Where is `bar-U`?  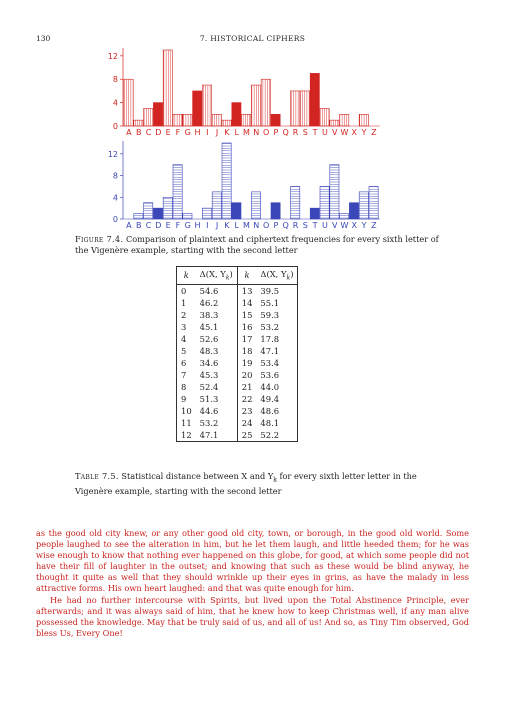 bar-U is located at coordinates (324, 203).